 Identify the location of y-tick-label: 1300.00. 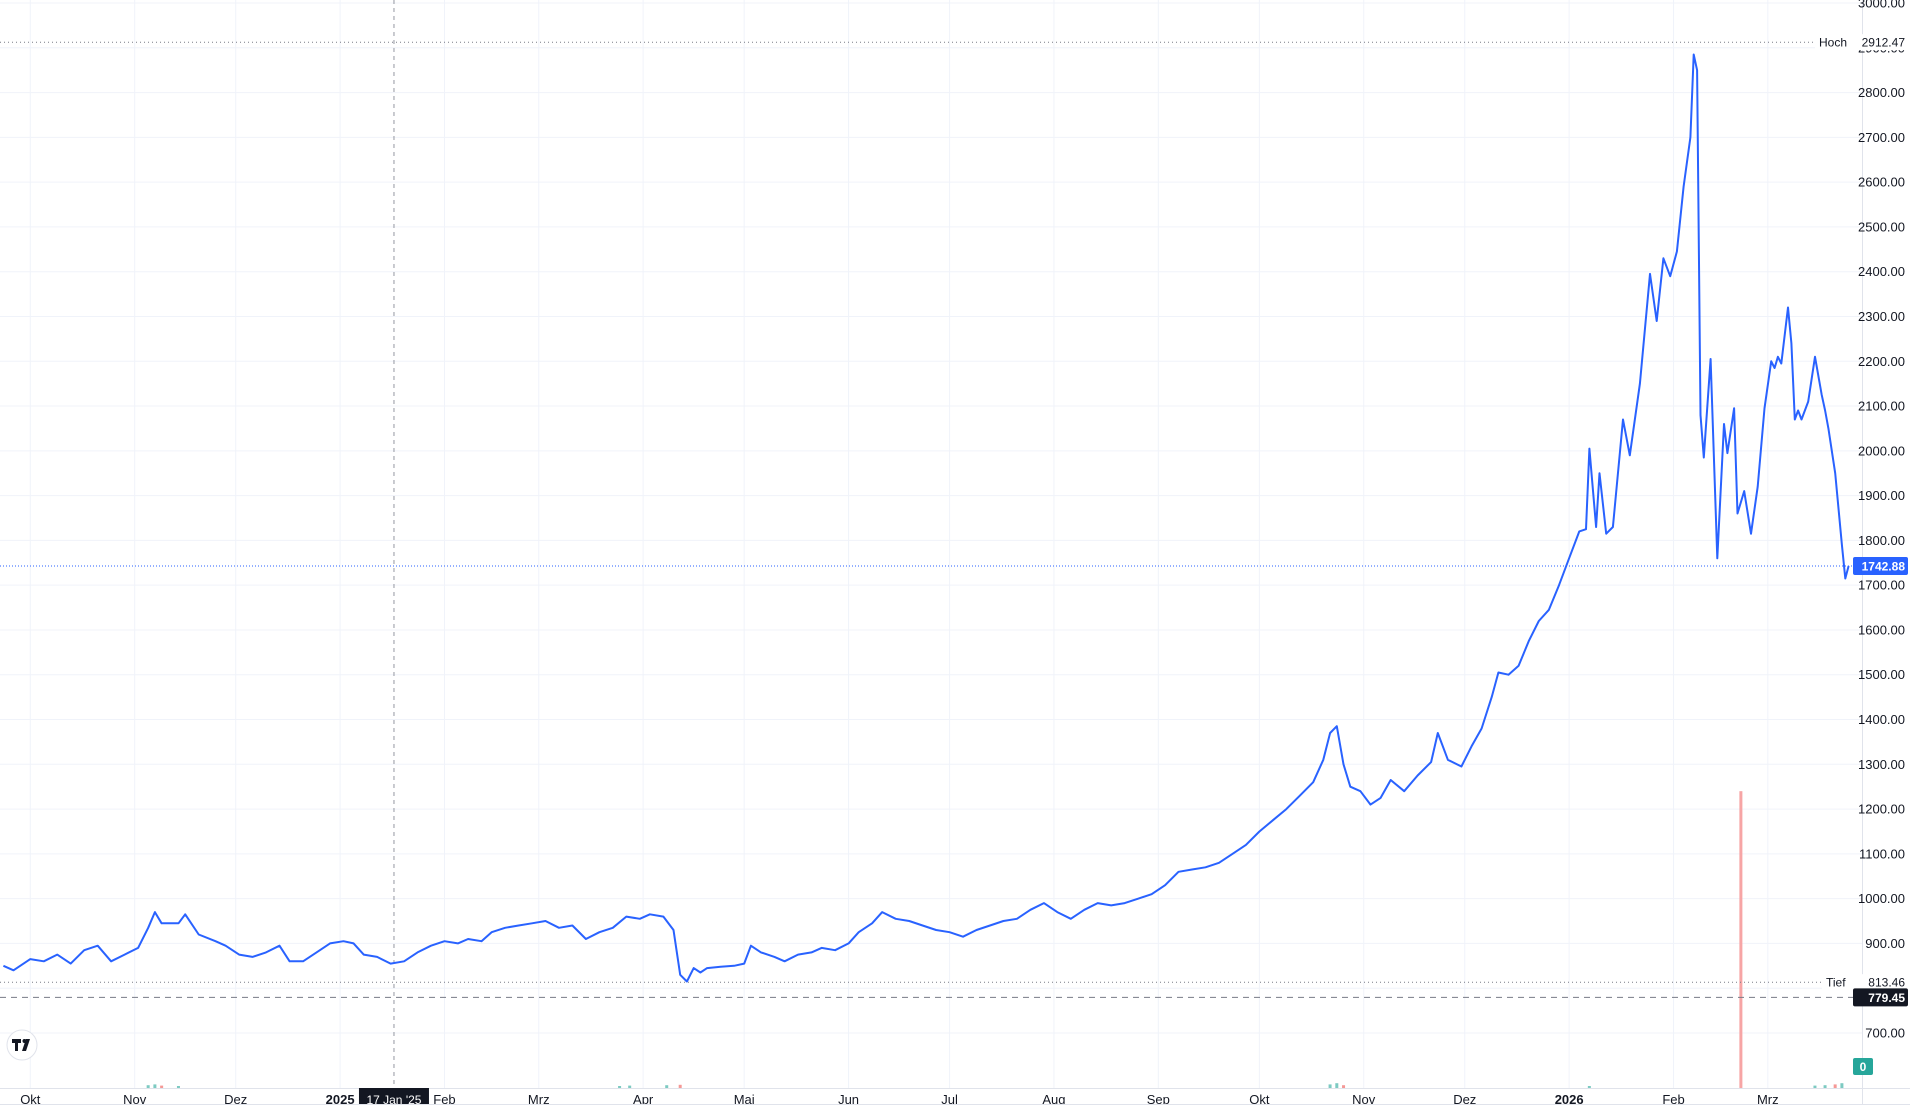
(1881, 764).